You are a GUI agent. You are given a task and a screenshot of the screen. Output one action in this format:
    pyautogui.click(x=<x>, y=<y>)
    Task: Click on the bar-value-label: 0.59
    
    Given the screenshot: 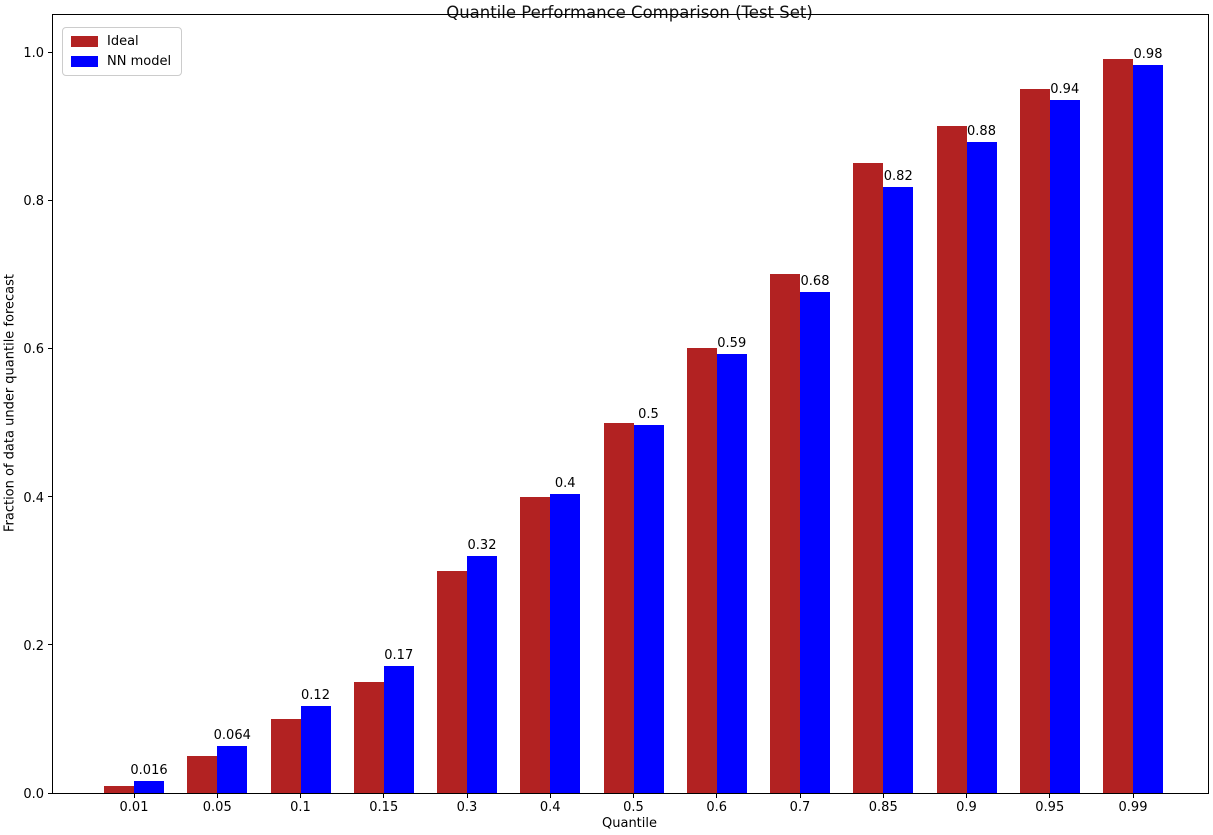 What is the action you would take?
    pyautogui.click(x=732, y=344)
    